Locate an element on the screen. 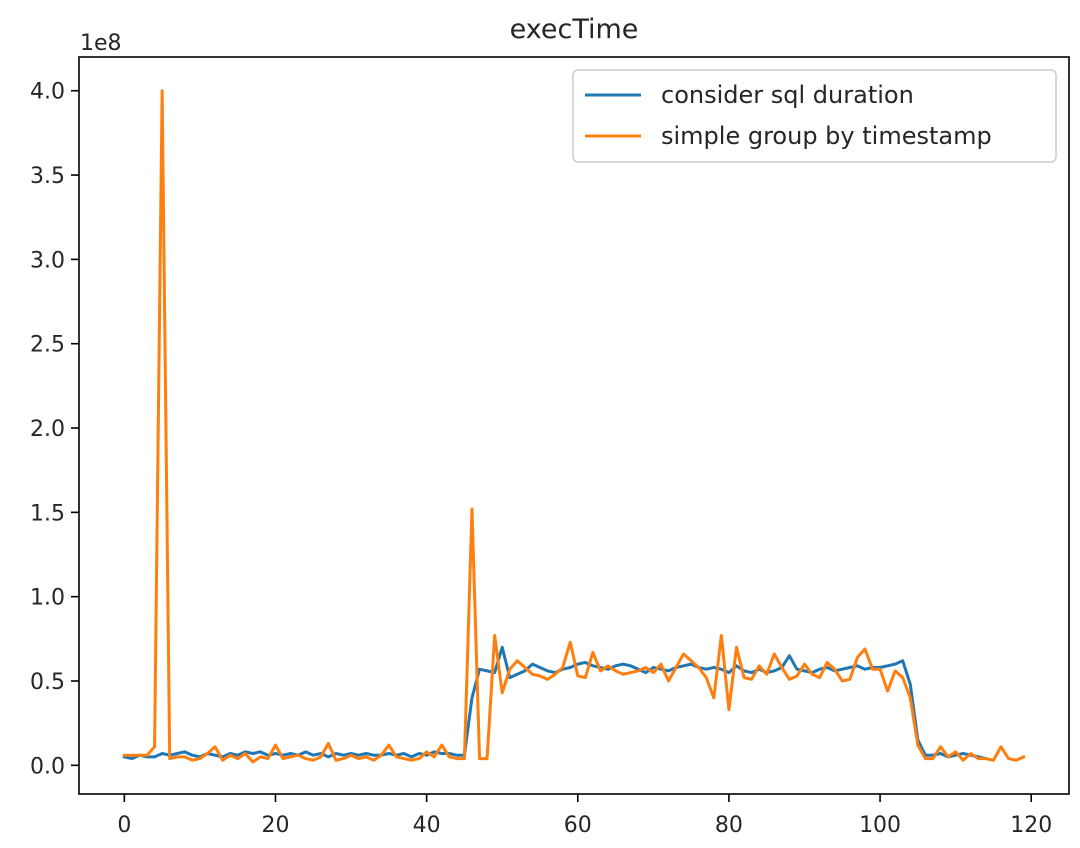 The width and height of the screenshot is (1080, 848). chart-title: execTime is located at coordinates (574, 29).